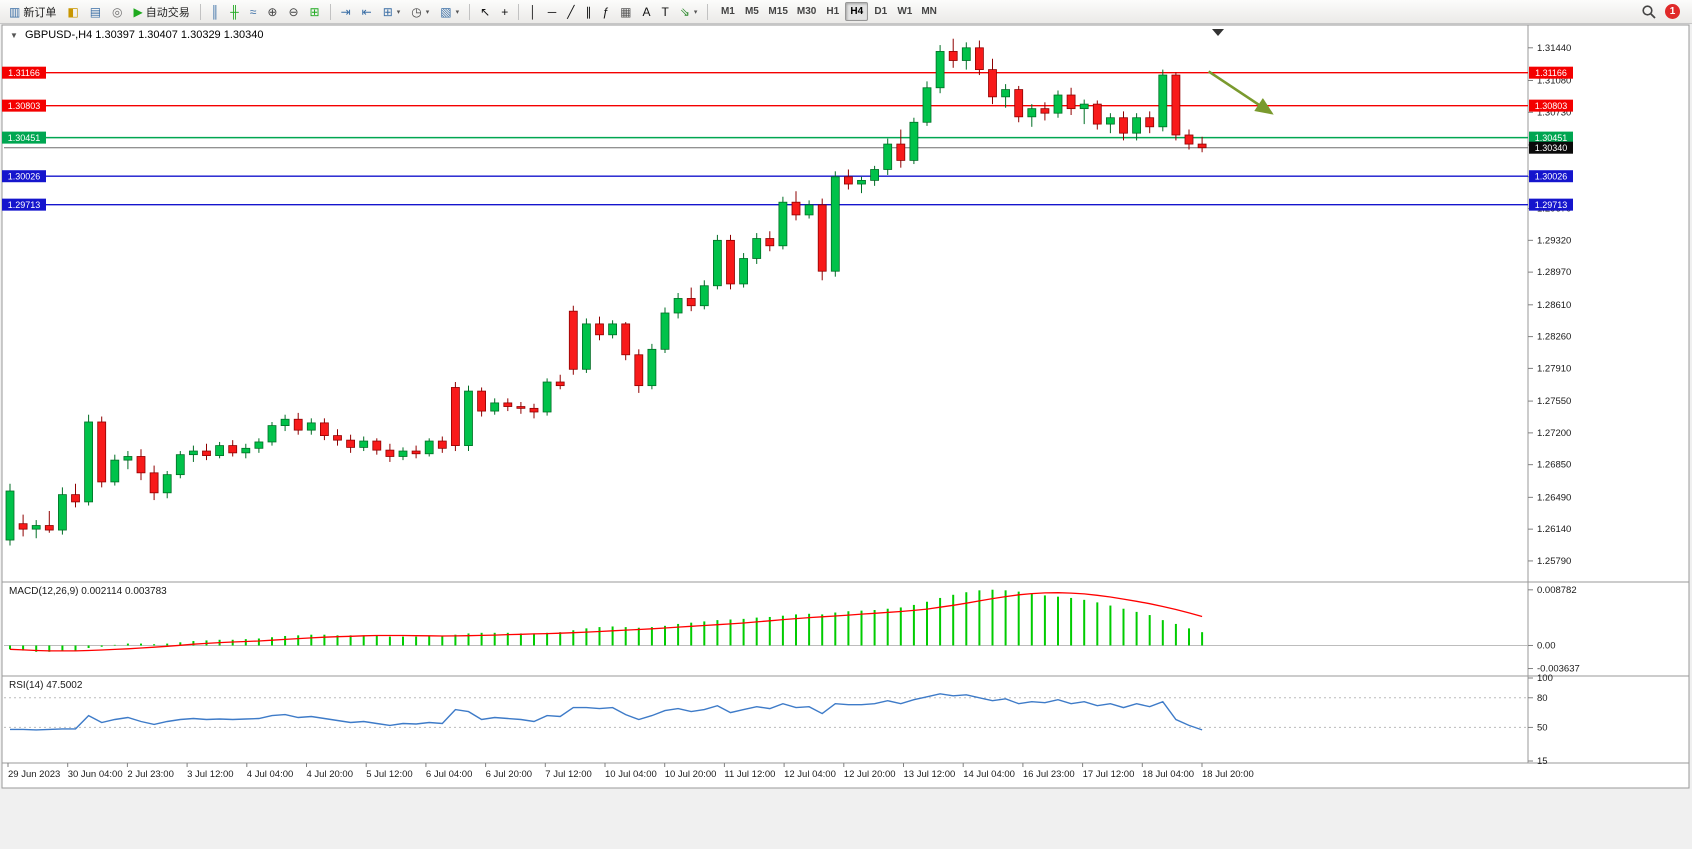  What do you see at coordinates (72, 12) in the screenshot?
I see `market-watch-button: ◧` at bounding box center [72, 12].